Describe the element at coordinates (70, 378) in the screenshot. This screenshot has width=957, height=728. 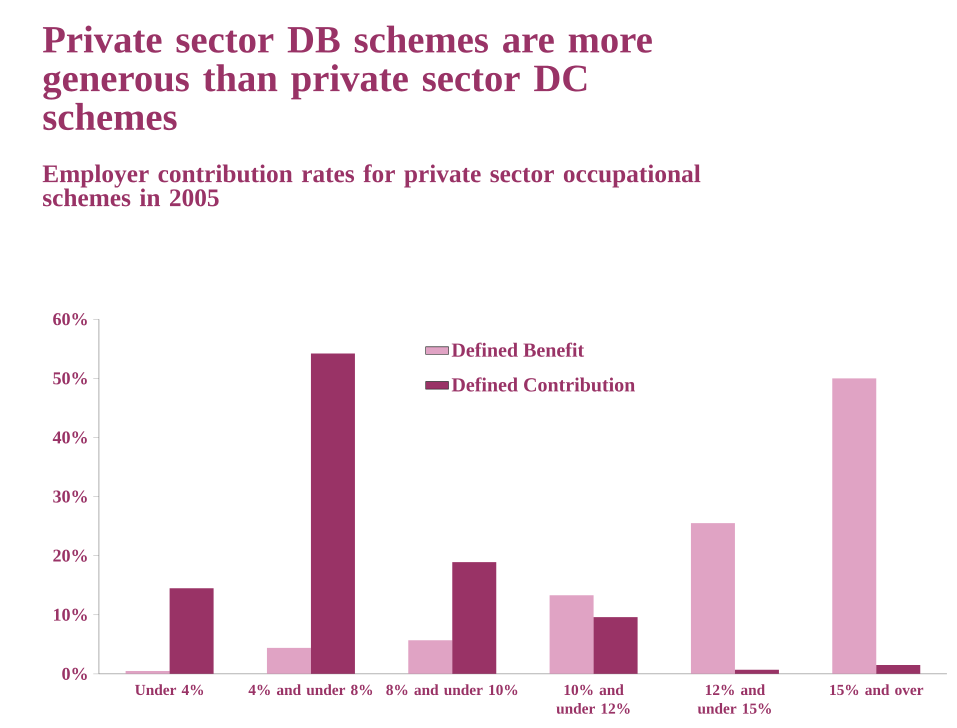
I see `y-tick-label: 50%` at that location.